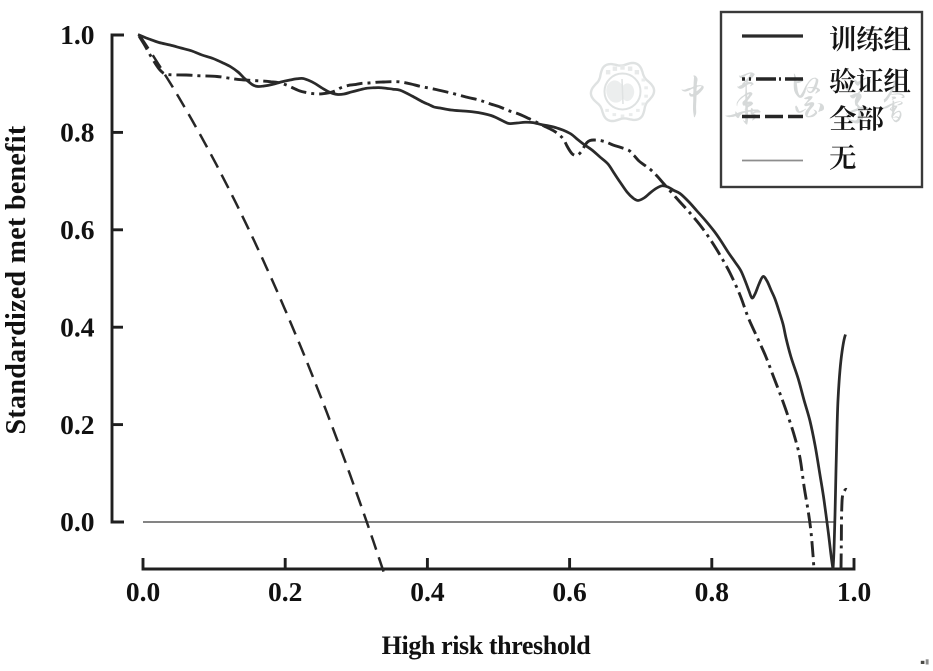 The width and height of the screenshot is (933, 671). Describe the element at coordinates (487, 645) in the screenshot. I see `svg-text: High risk threshold` at that location.